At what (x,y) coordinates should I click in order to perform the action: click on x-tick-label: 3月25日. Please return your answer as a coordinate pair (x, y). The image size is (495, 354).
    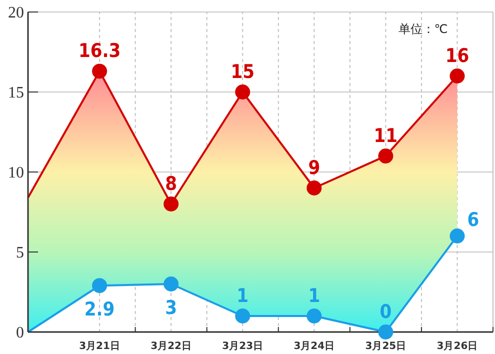
    Looking at the image, I should click on (385, 346).